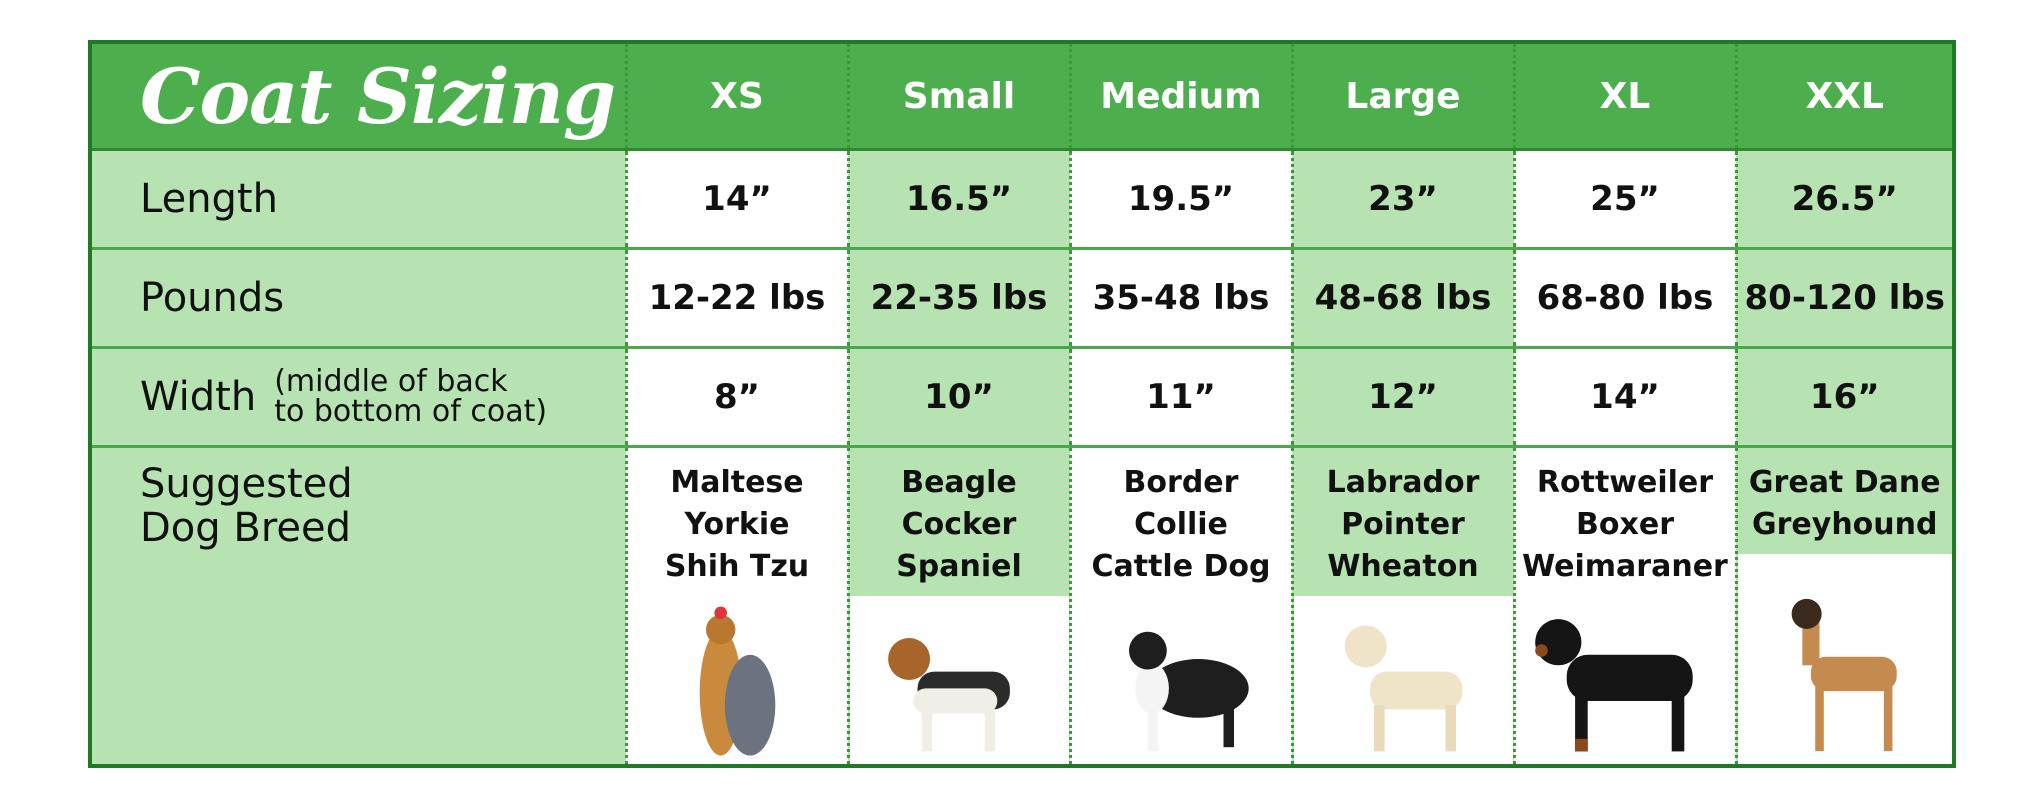  Describe the element at coordinates (1403, 680) in the screenshot. I see `labrador-photo` at that location.